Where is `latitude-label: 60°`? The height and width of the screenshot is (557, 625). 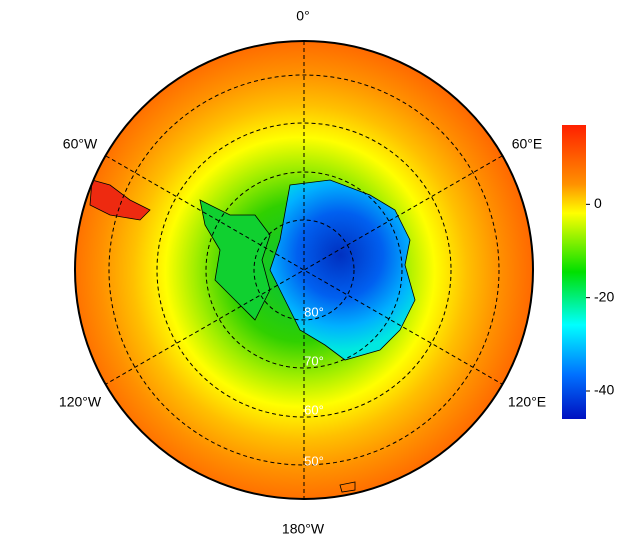
latitude-label: 60° is located at coordinates (314, 409).